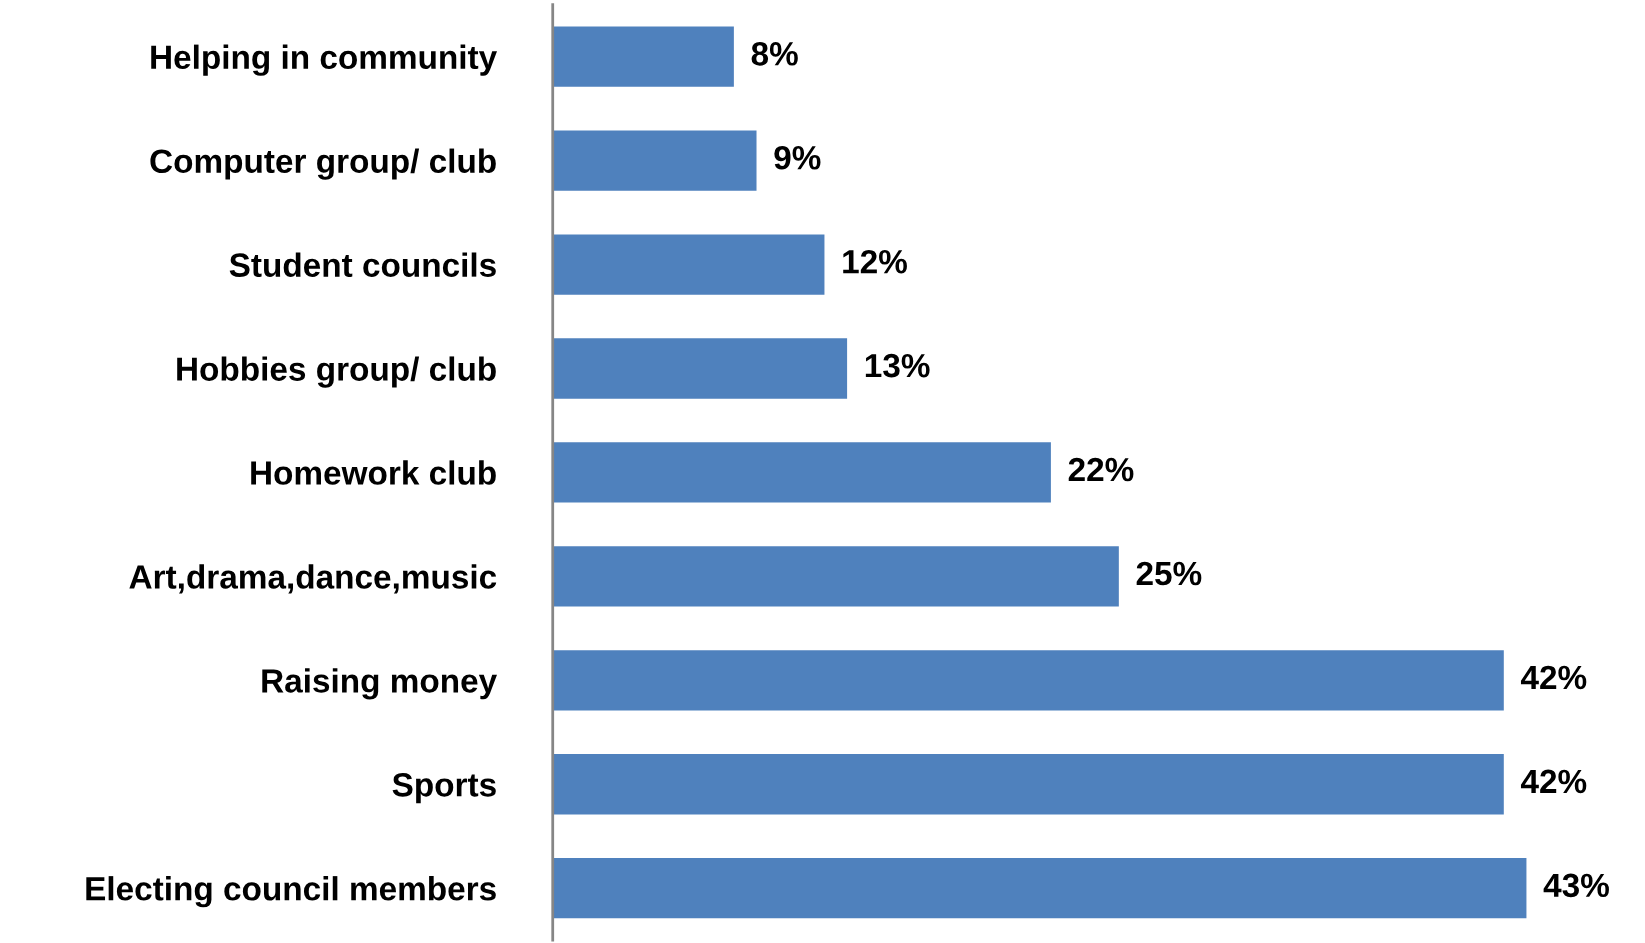  Describe the element at coordinates (336, 372) in the screenshot. I see `y-tick-label: Hobbies group/ club` at that location.